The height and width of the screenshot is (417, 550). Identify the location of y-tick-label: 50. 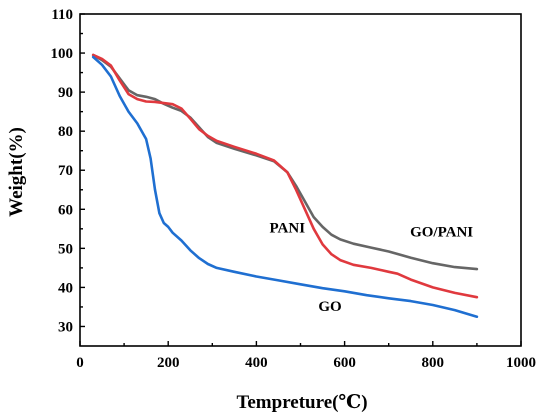
(65, 249).